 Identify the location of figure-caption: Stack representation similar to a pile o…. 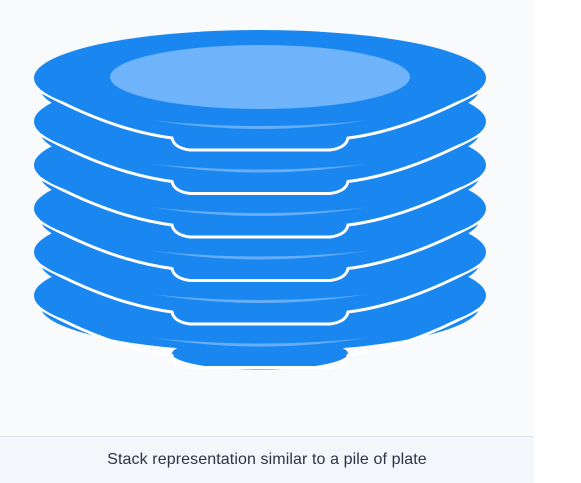
(267, 459).